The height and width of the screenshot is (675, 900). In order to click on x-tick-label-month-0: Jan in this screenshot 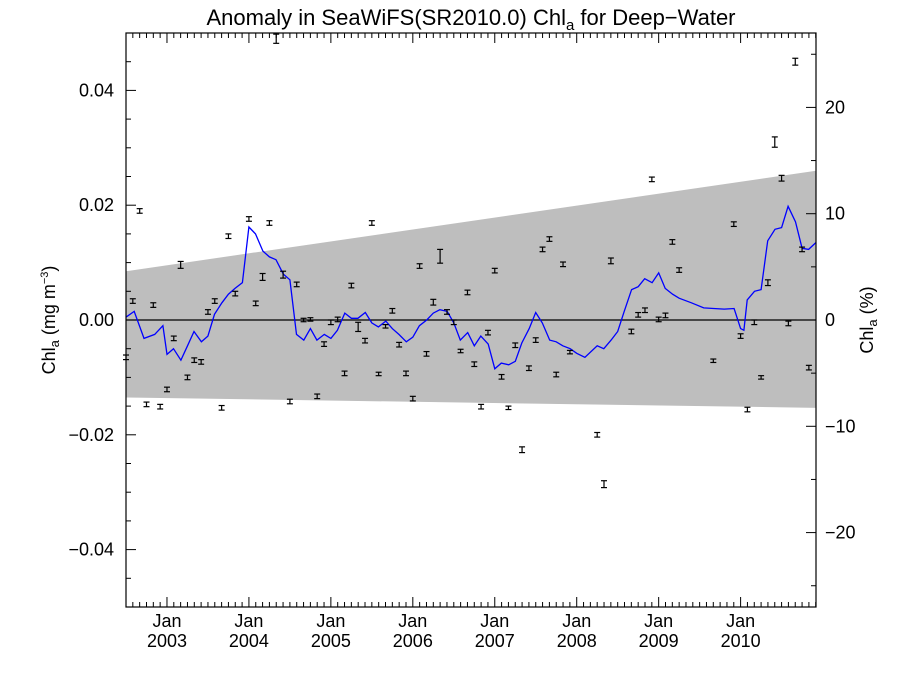, I will do `click(166, 621)`.